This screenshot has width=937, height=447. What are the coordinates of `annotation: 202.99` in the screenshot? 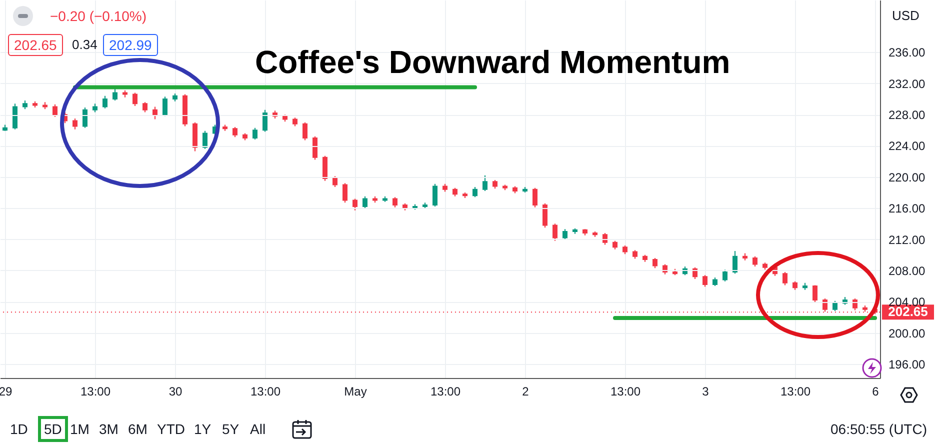 It's located at (130, 45).